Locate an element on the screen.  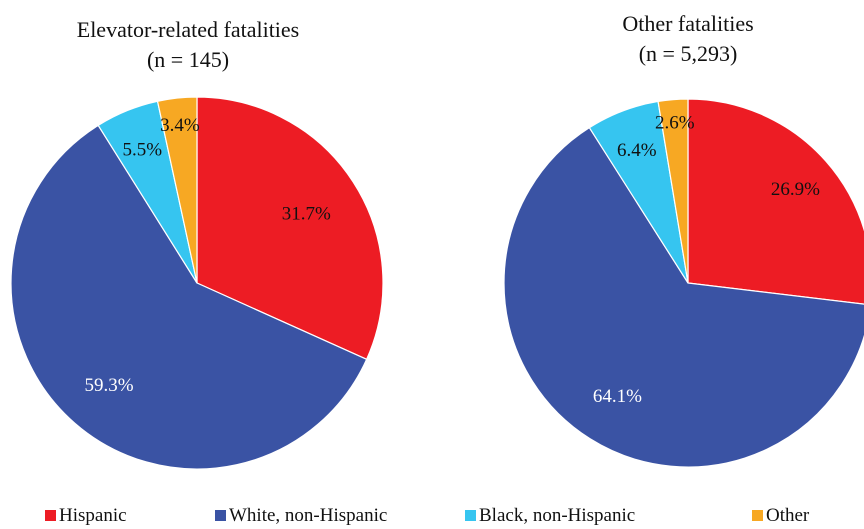
legend-label: Other is located at coordinates (788, 515).